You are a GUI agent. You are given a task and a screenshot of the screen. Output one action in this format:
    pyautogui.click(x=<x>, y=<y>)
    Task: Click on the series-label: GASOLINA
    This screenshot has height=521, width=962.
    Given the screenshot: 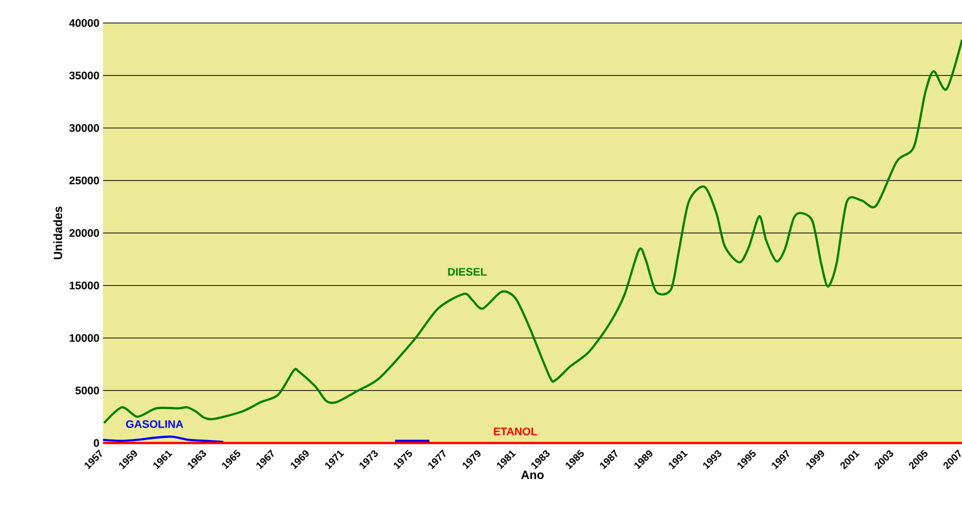 What is the action you would take?
    pyautogui.click(x=155, y=424)
    